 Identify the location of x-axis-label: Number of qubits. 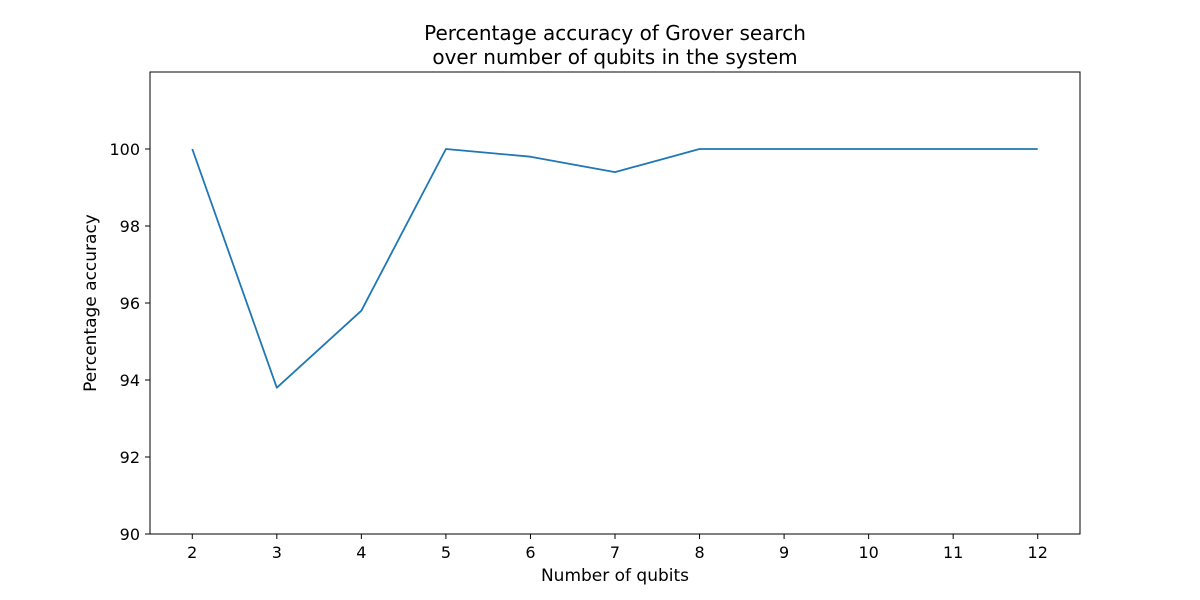
(615, 576).